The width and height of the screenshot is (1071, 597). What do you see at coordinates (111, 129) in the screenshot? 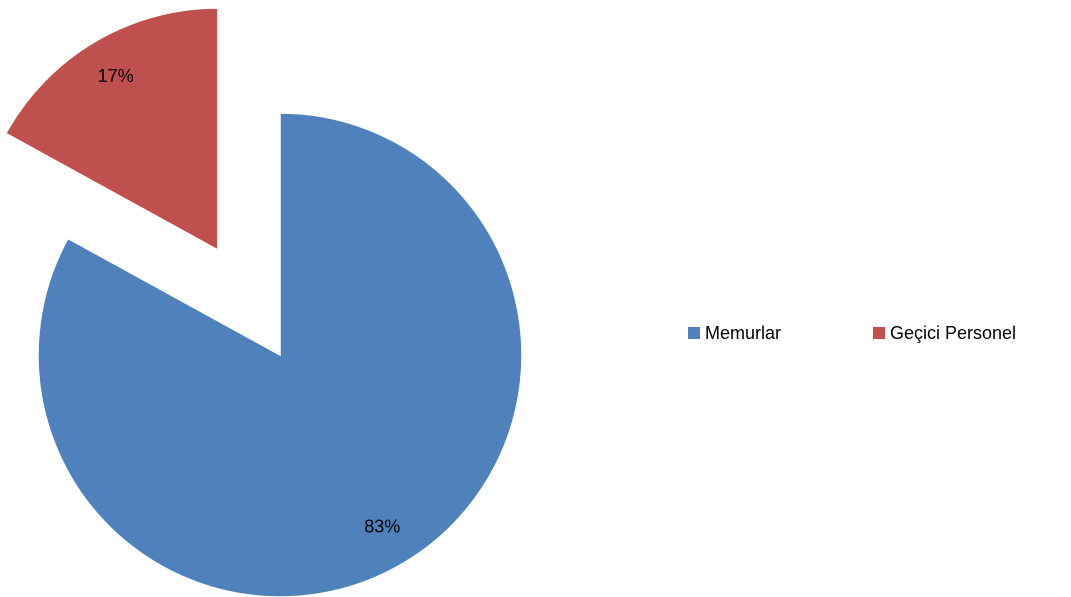
I see `pie-slice` at bounding box center [111, 129].